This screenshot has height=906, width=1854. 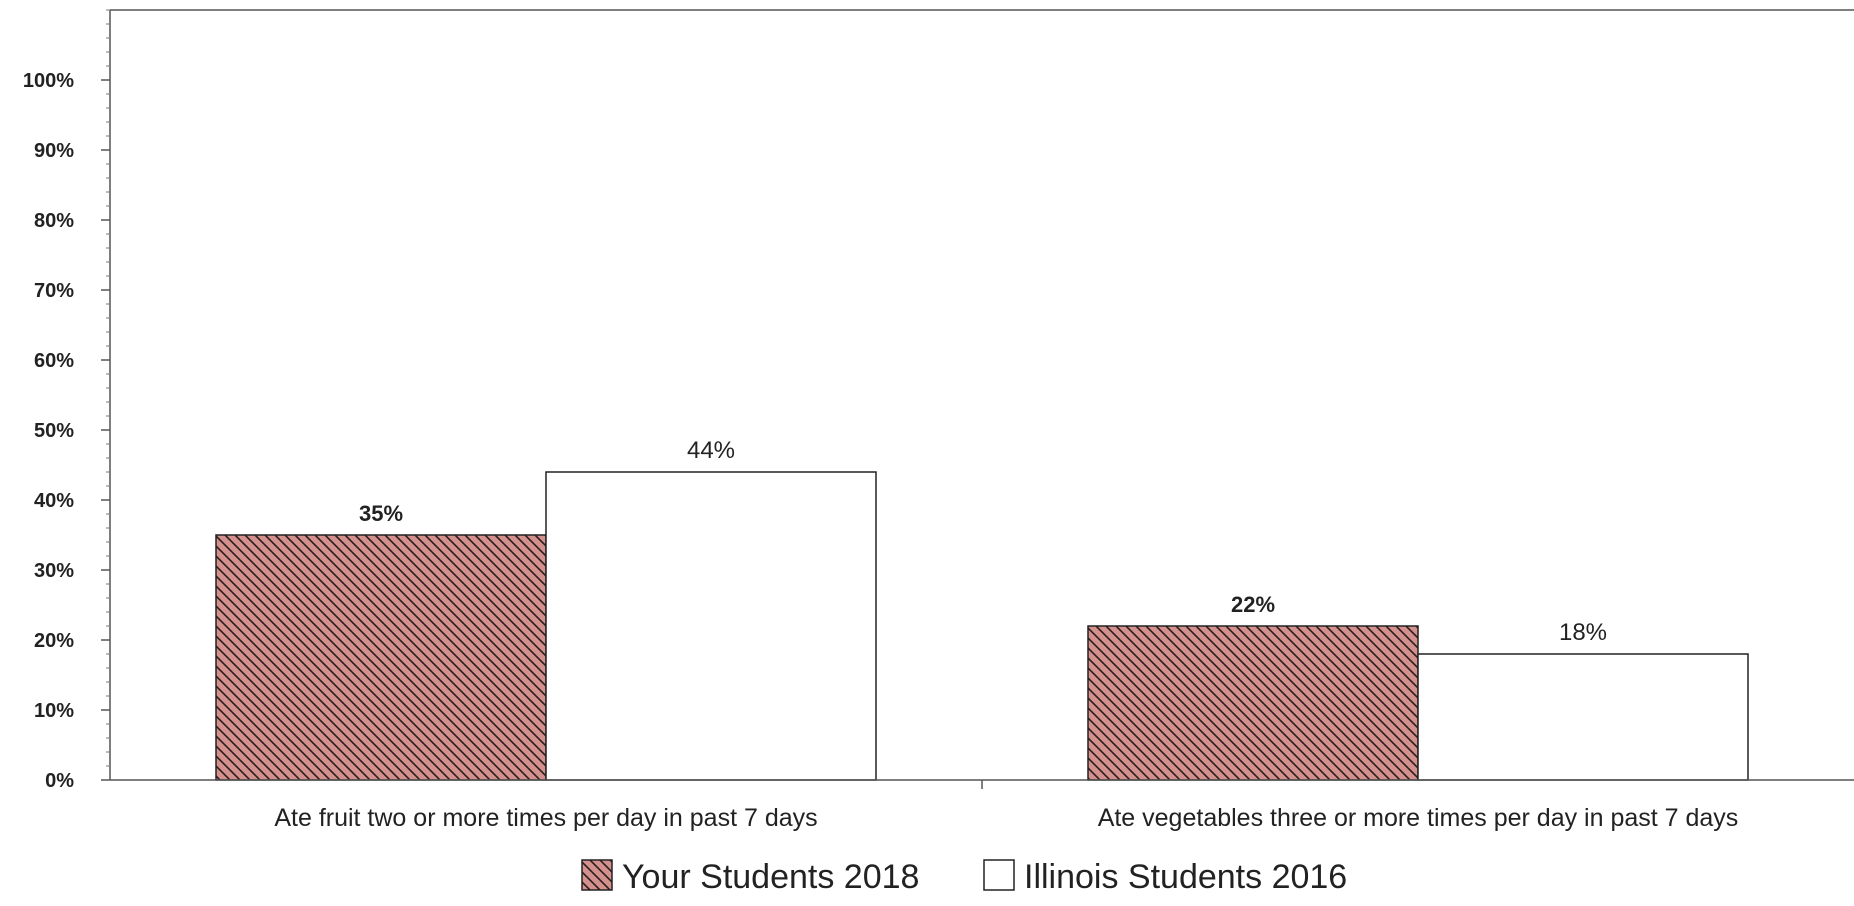 I want to click on y-tick-label: 50%, so click(x=54, y=431).